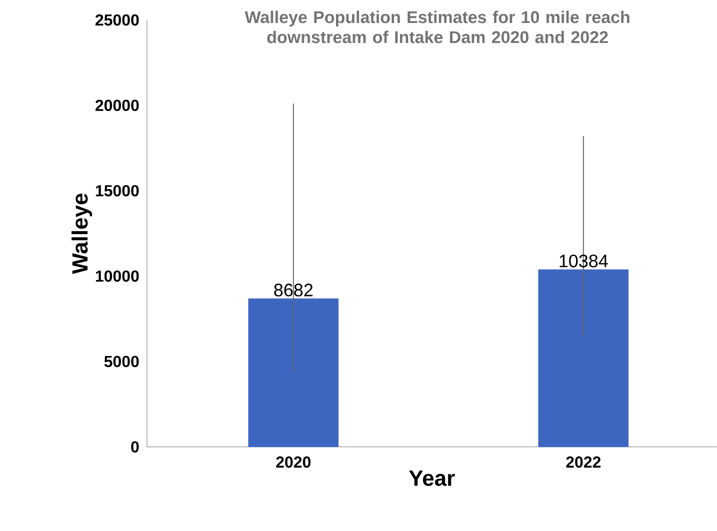 The height and width of the screenshot is (531, 717). Describe the element at coordinates (117, 20) in the screenshot. I see `y-tick-label: 25000` at that location.